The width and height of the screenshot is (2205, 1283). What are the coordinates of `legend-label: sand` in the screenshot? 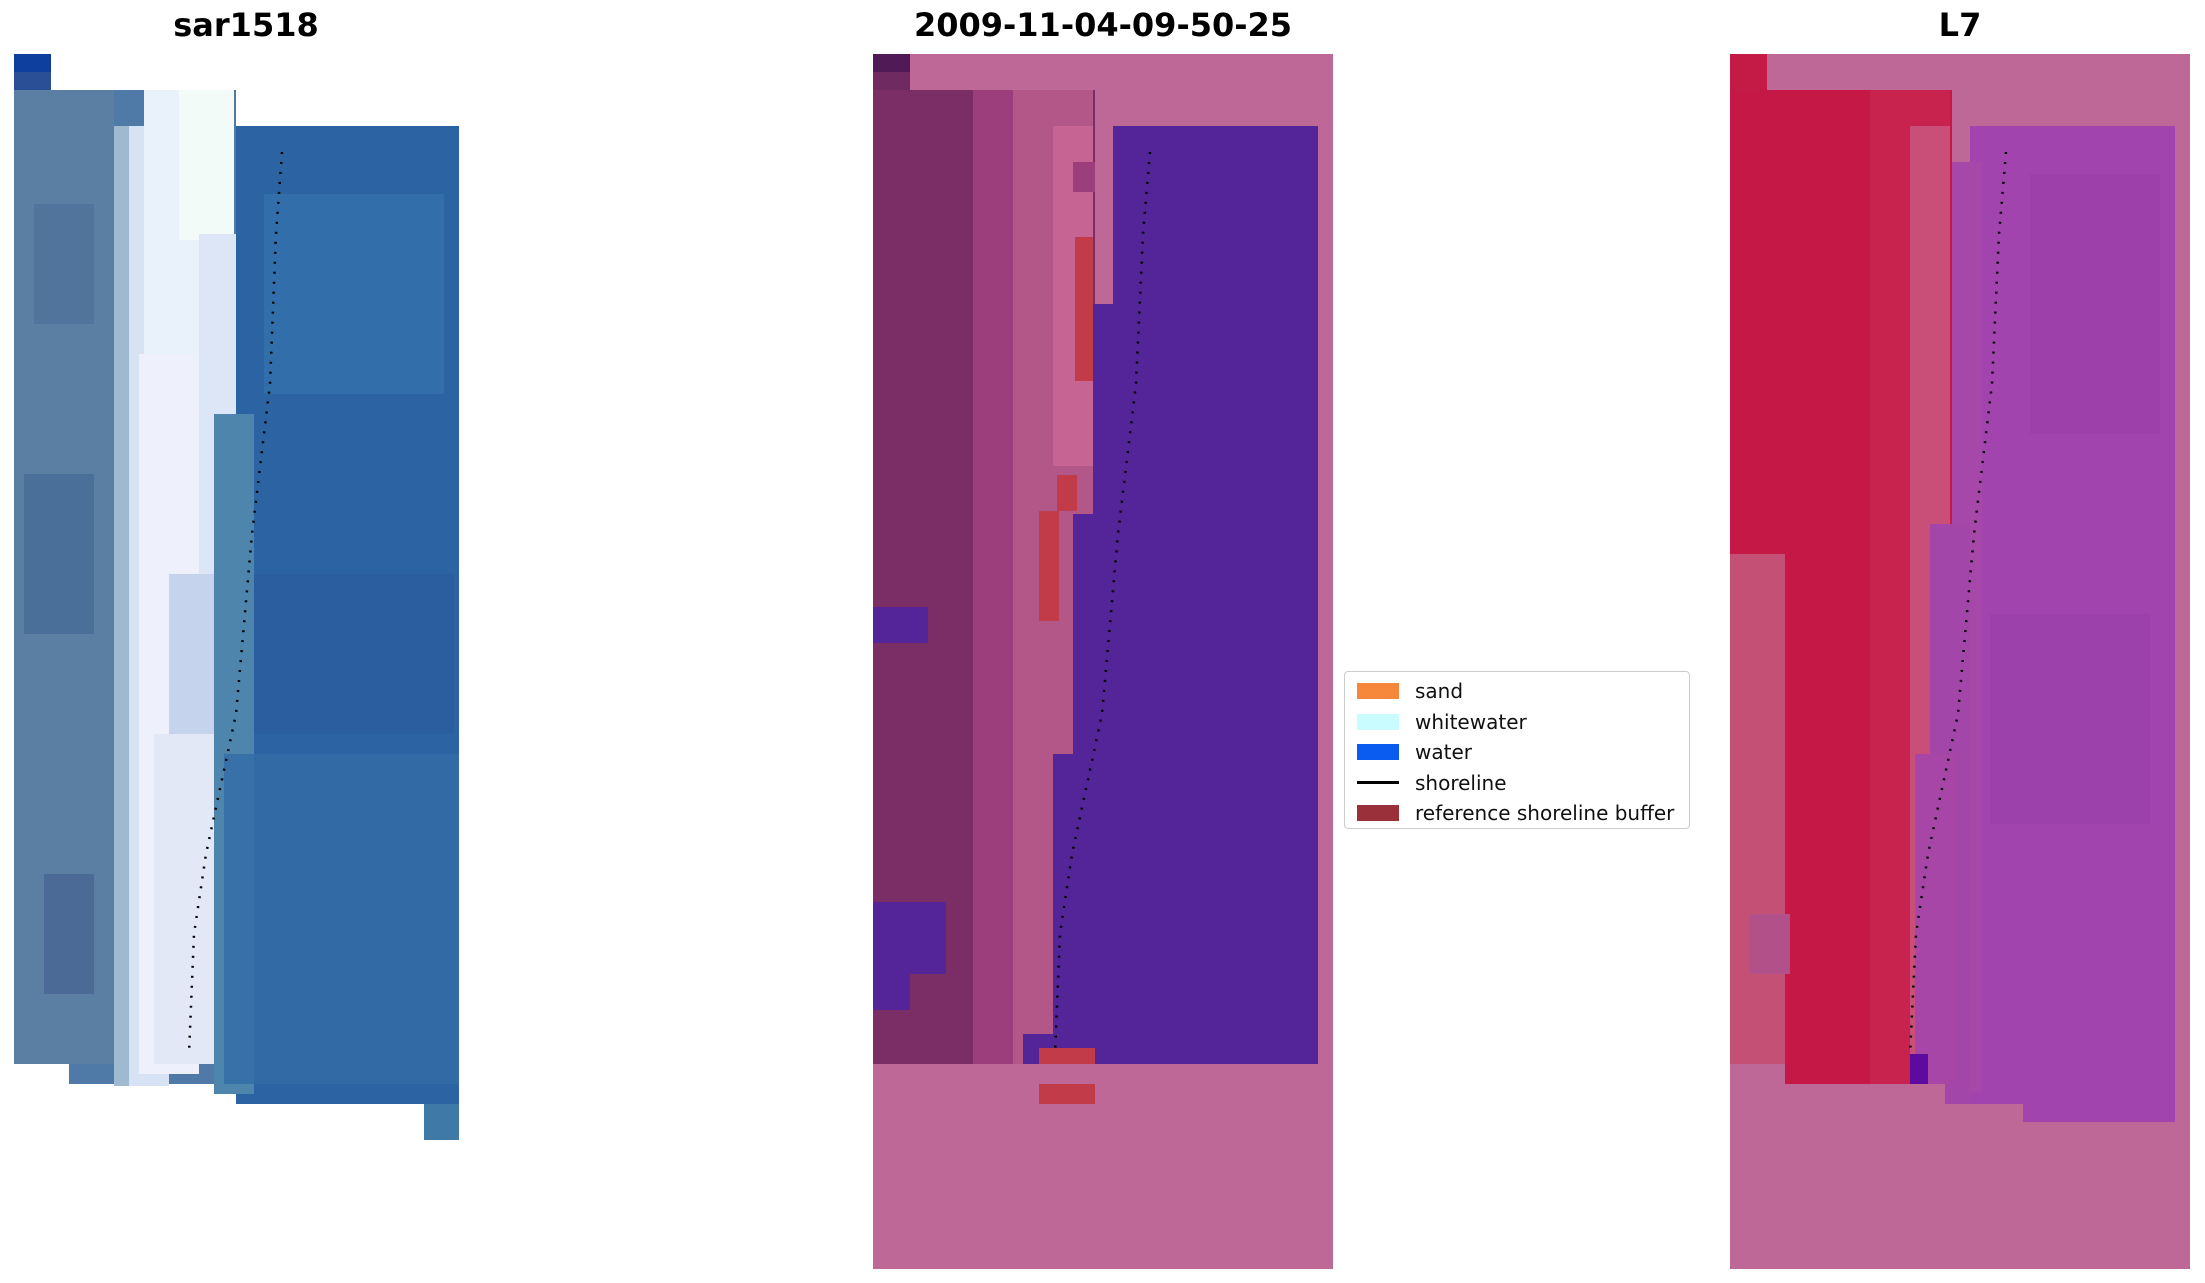 It's located at (1439, 691).